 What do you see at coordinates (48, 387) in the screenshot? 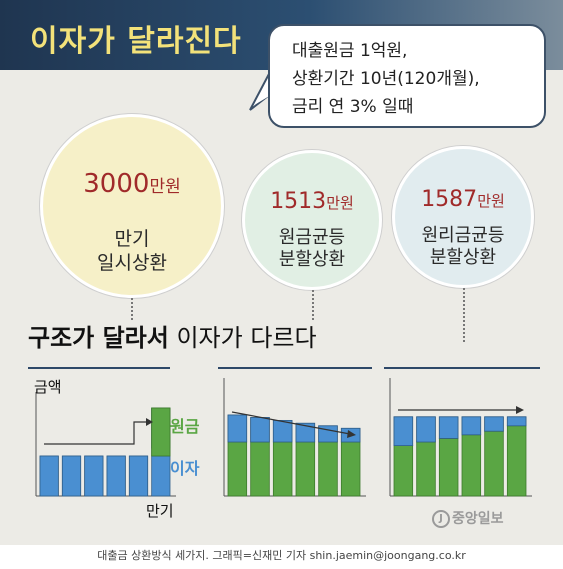
I see `y-axis-label: 금액` at bounding box center [48, 387].